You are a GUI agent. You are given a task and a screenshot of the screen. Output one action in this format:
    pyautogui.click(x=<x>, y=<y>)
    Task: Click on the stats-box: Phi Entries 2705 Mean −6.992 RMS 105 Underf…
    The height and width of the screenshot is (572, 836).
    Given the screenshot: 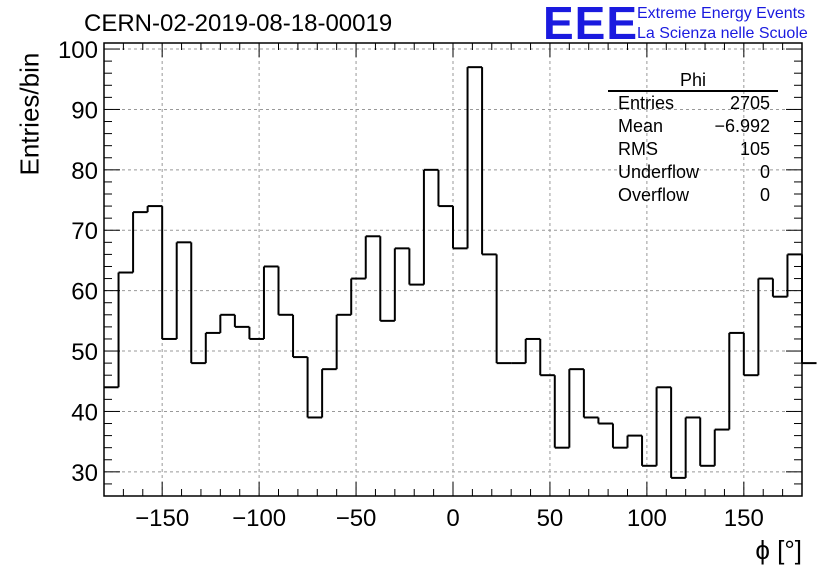 What is the action you would take?
    pyautogui.click(x=693, y=138)
    